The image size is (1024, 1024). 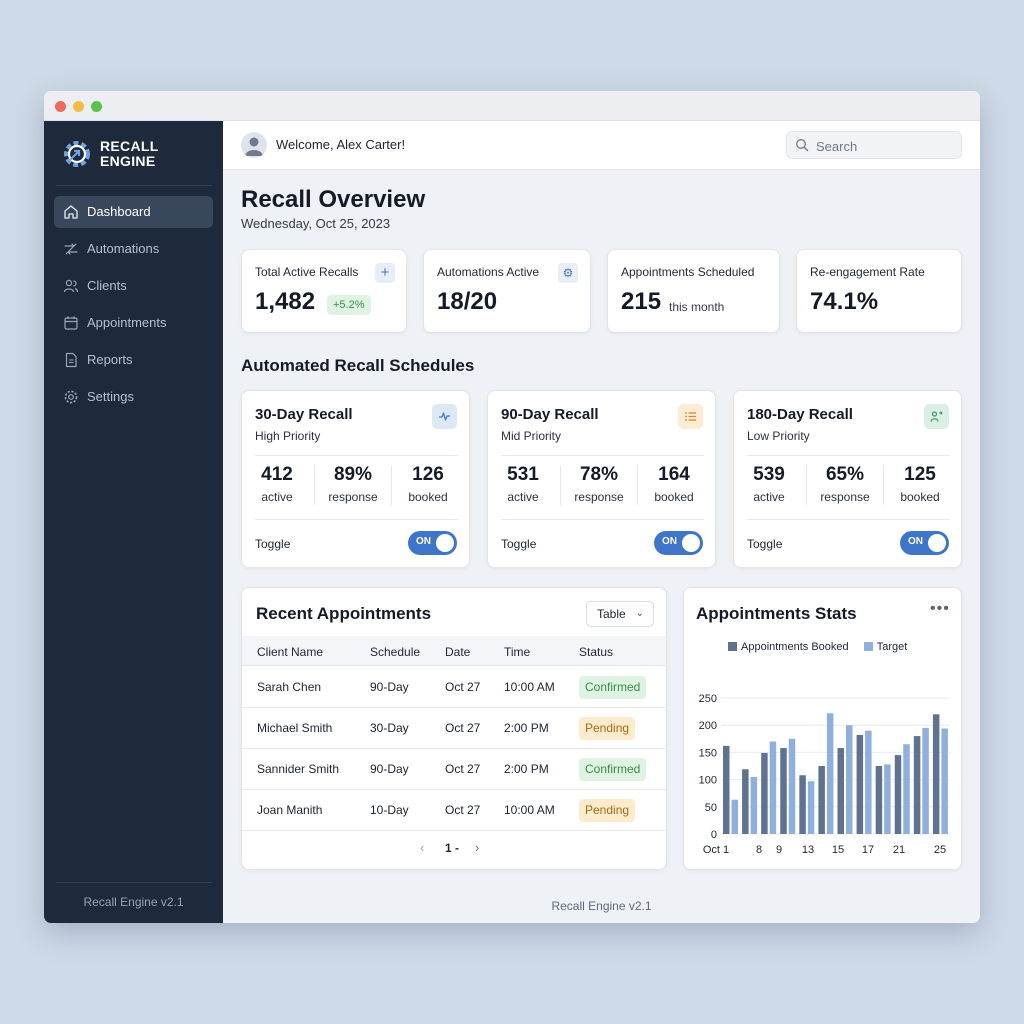 I want to click on page-number: 1 -, so click(x=452, y=848).